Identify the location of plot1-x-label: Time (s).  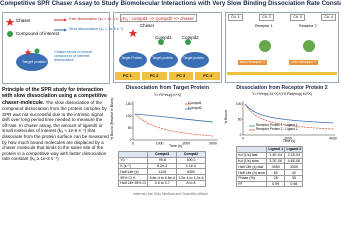
(175, 146).